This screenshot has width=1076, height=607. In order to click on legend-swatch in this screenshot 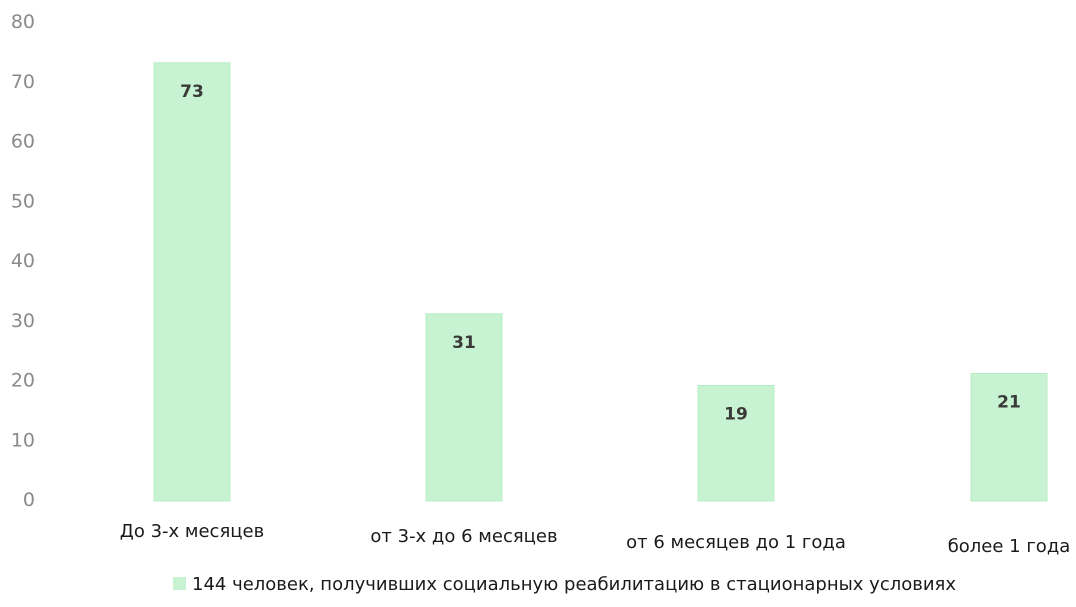, I will do `click(179, 583)`.